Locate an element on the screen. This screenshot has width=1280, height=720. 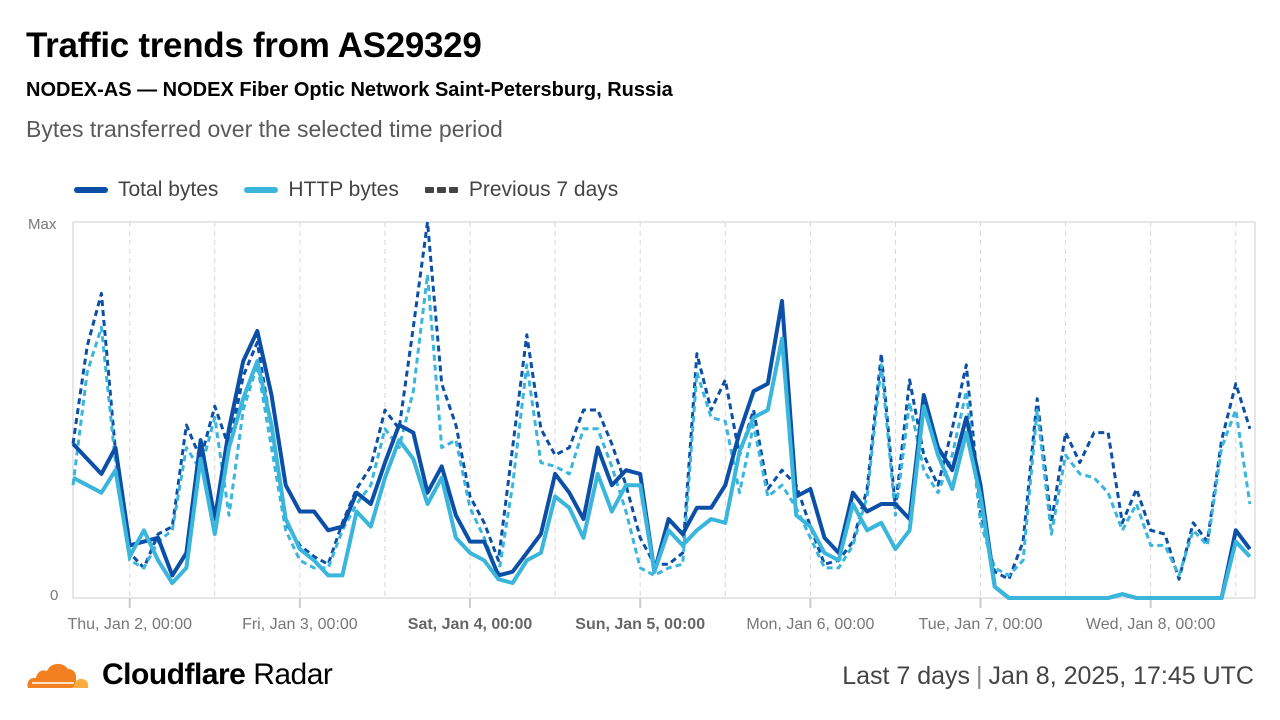
x-tick-label: Thu, Jan 2, 00:00 is located at coordinates (129, 624).